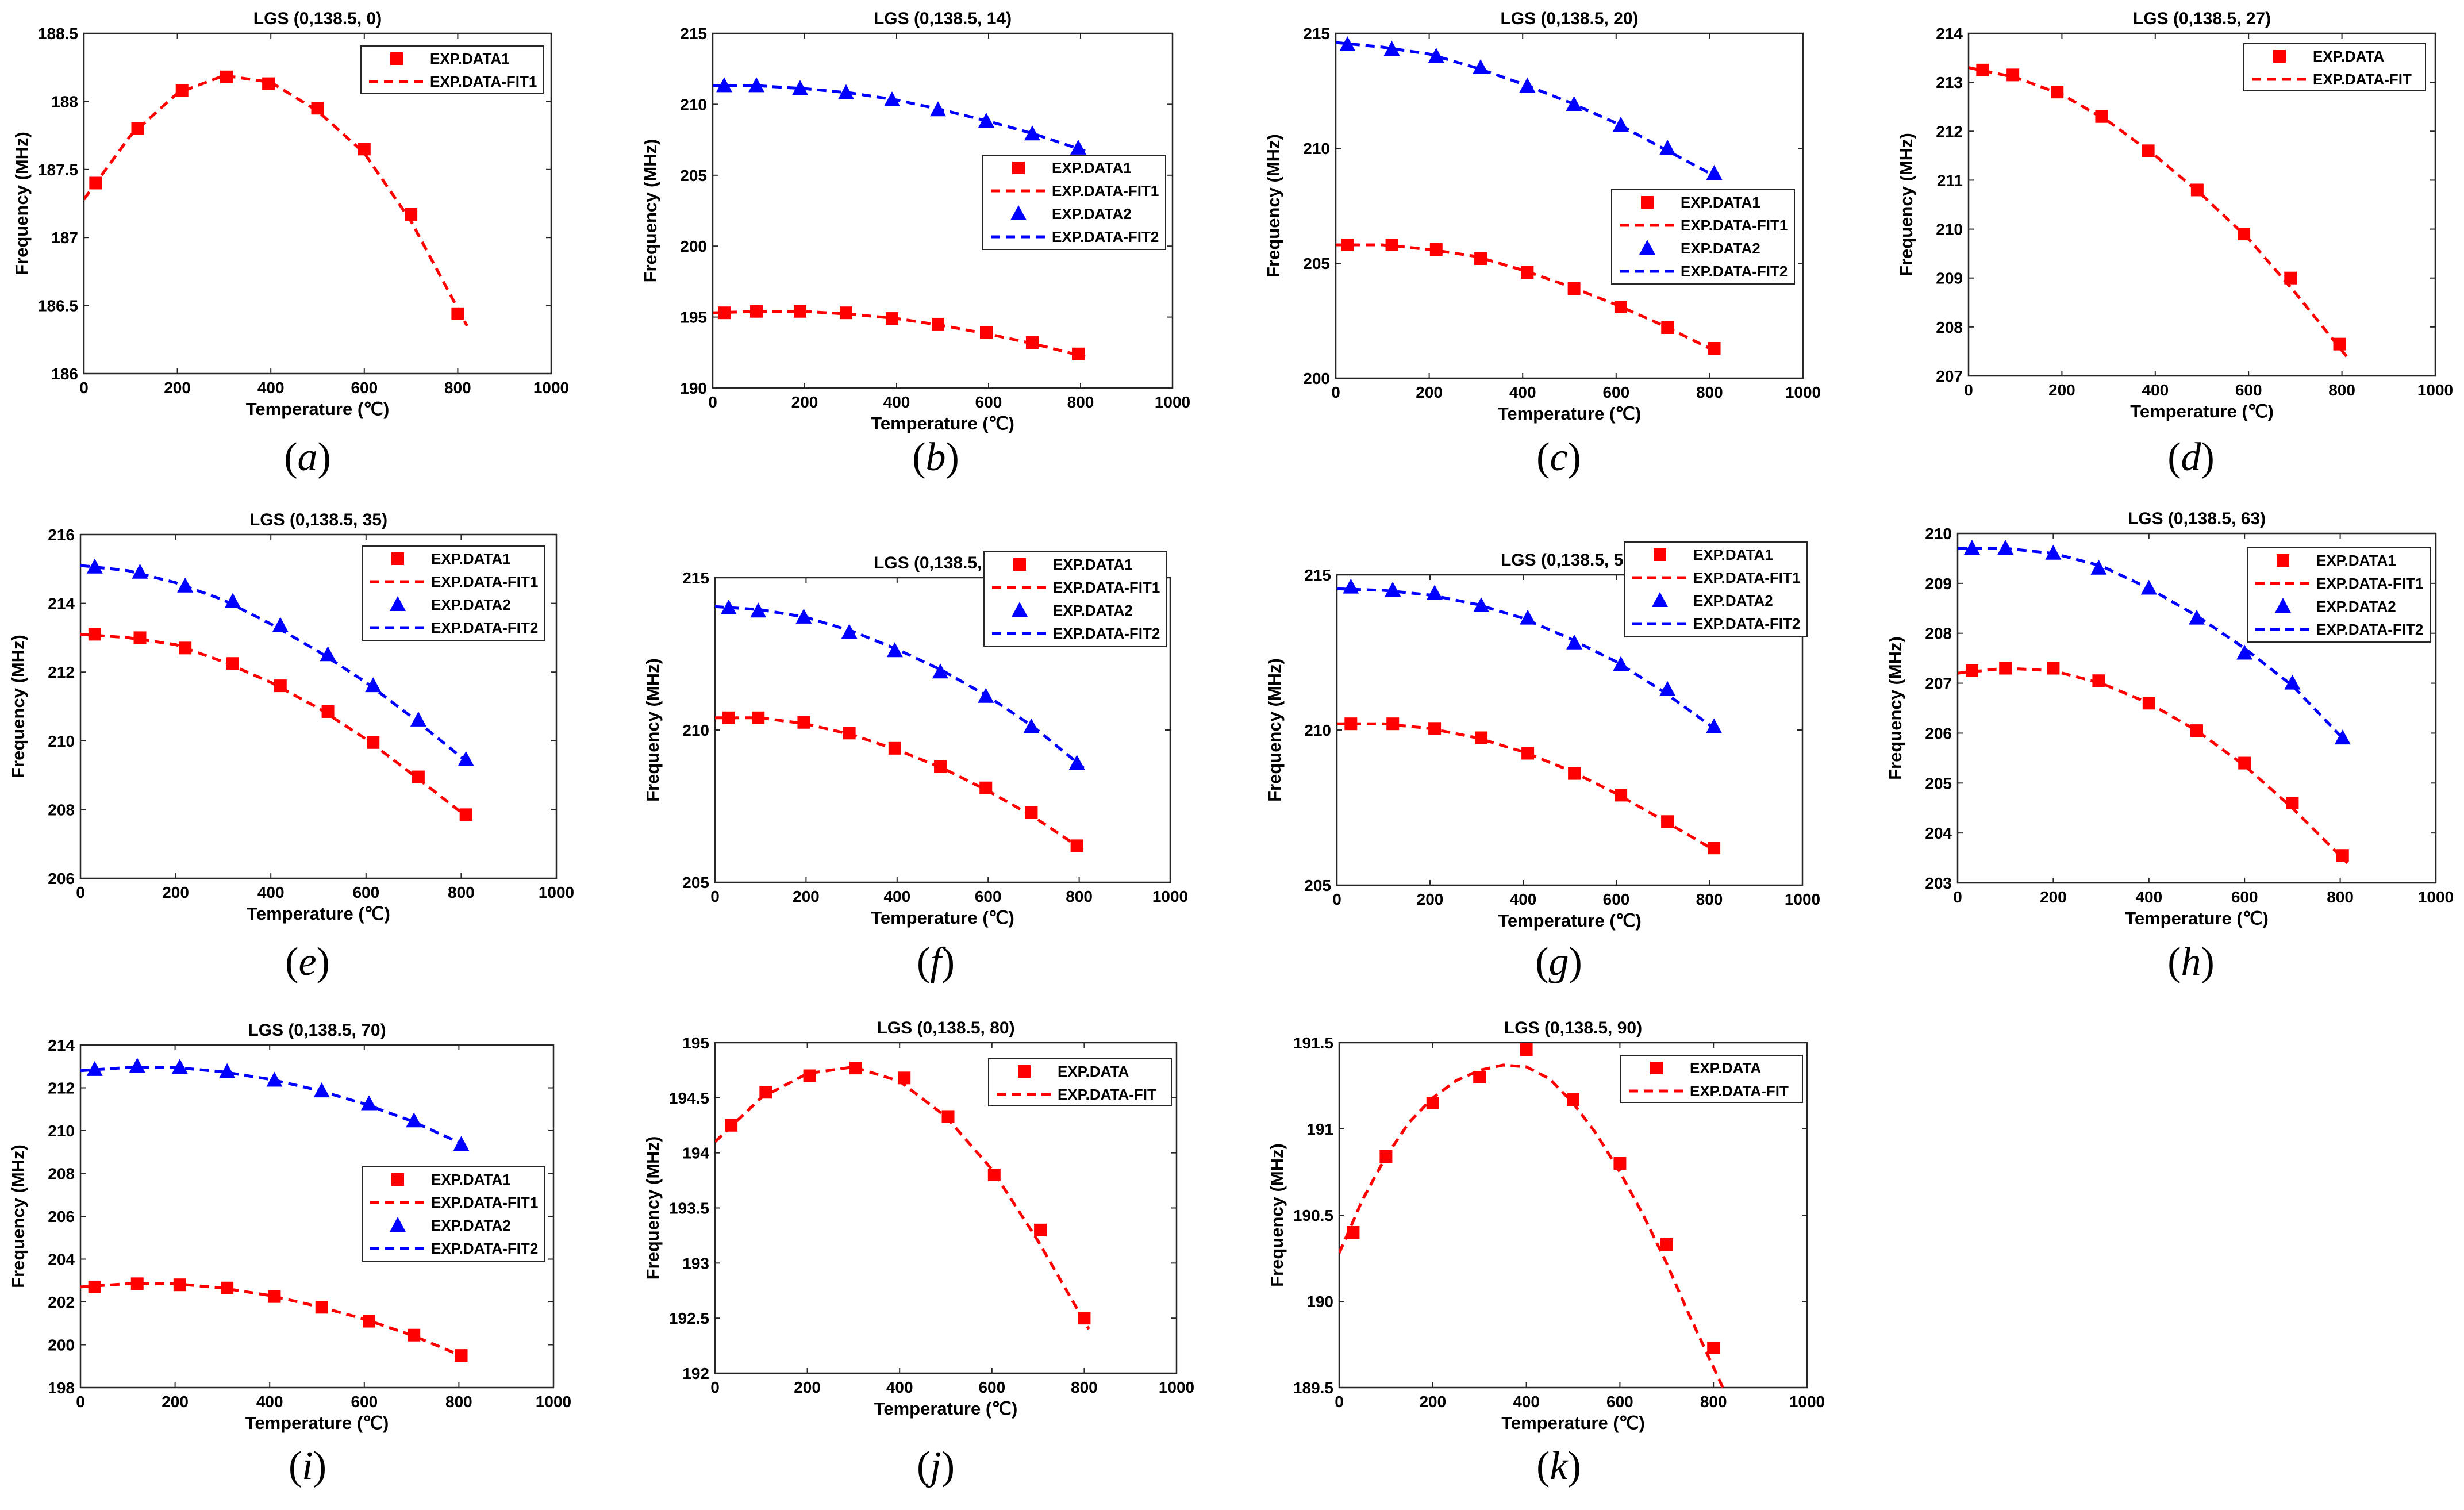 The height and width of the screenshot is (1510, 2464). I want to click on fit-line, so click(273, 1106).